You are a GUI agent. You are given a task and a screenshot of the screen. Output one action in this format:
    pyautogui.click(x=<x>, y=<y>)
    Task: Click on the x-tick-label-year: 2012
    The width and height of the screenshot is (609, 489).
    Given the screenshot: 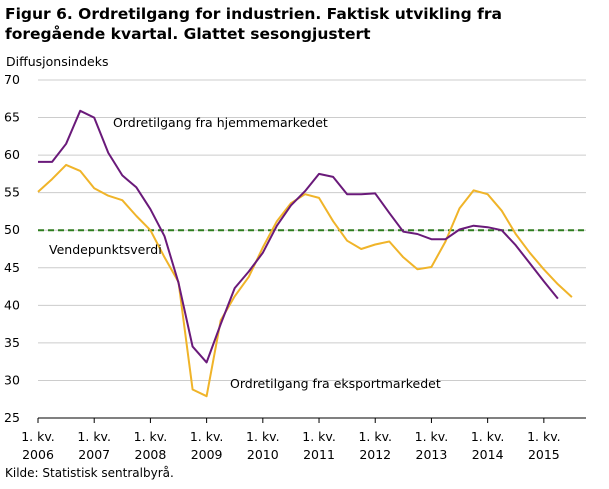 What is the action you would take?
    pyautogui.click(x=375, y=454)
    